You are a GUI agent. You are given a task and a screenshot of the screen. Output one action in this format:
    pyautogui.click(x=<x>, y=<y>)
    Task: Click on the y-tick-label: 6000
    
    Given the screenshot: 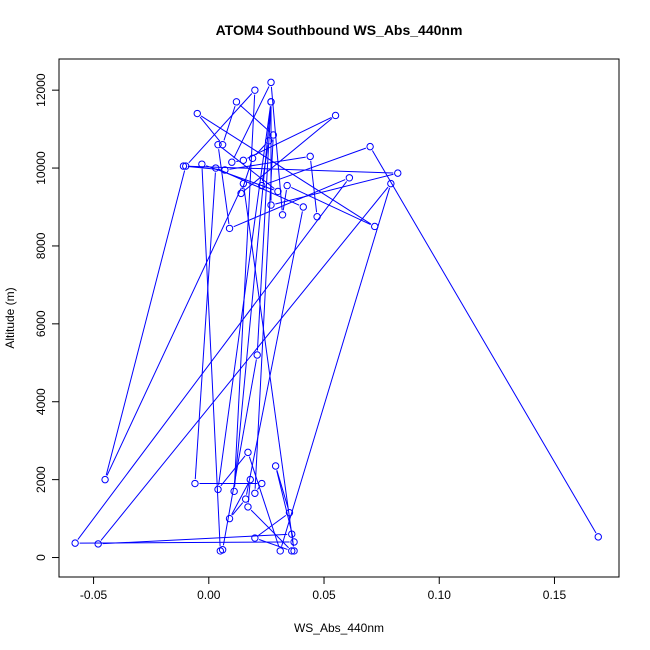 What is the action you would take?
    pyautogui.click(x=41, y=323)
    